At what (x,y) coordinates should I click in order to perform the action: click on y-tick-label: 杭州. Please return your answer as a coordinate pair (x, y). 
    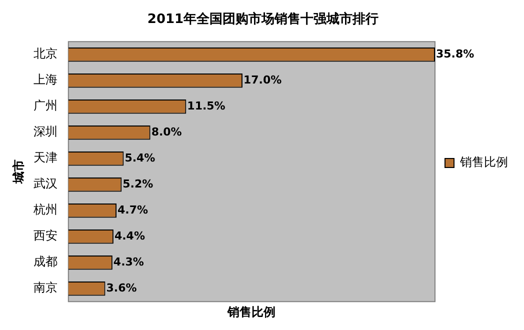
    Looking at the image, I should click on (45, 209).